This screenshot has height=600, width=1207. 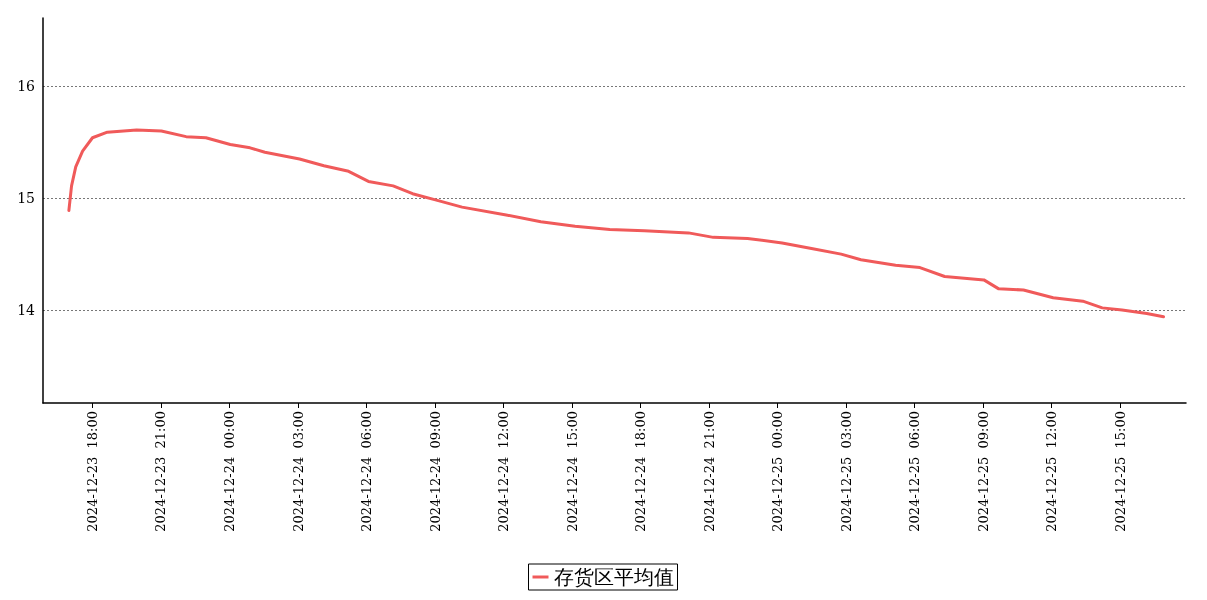 What do you see at coordinates (26, 310) in the screenshot?
I see `y-tick-label: 14` at bounding box center [26, 310].